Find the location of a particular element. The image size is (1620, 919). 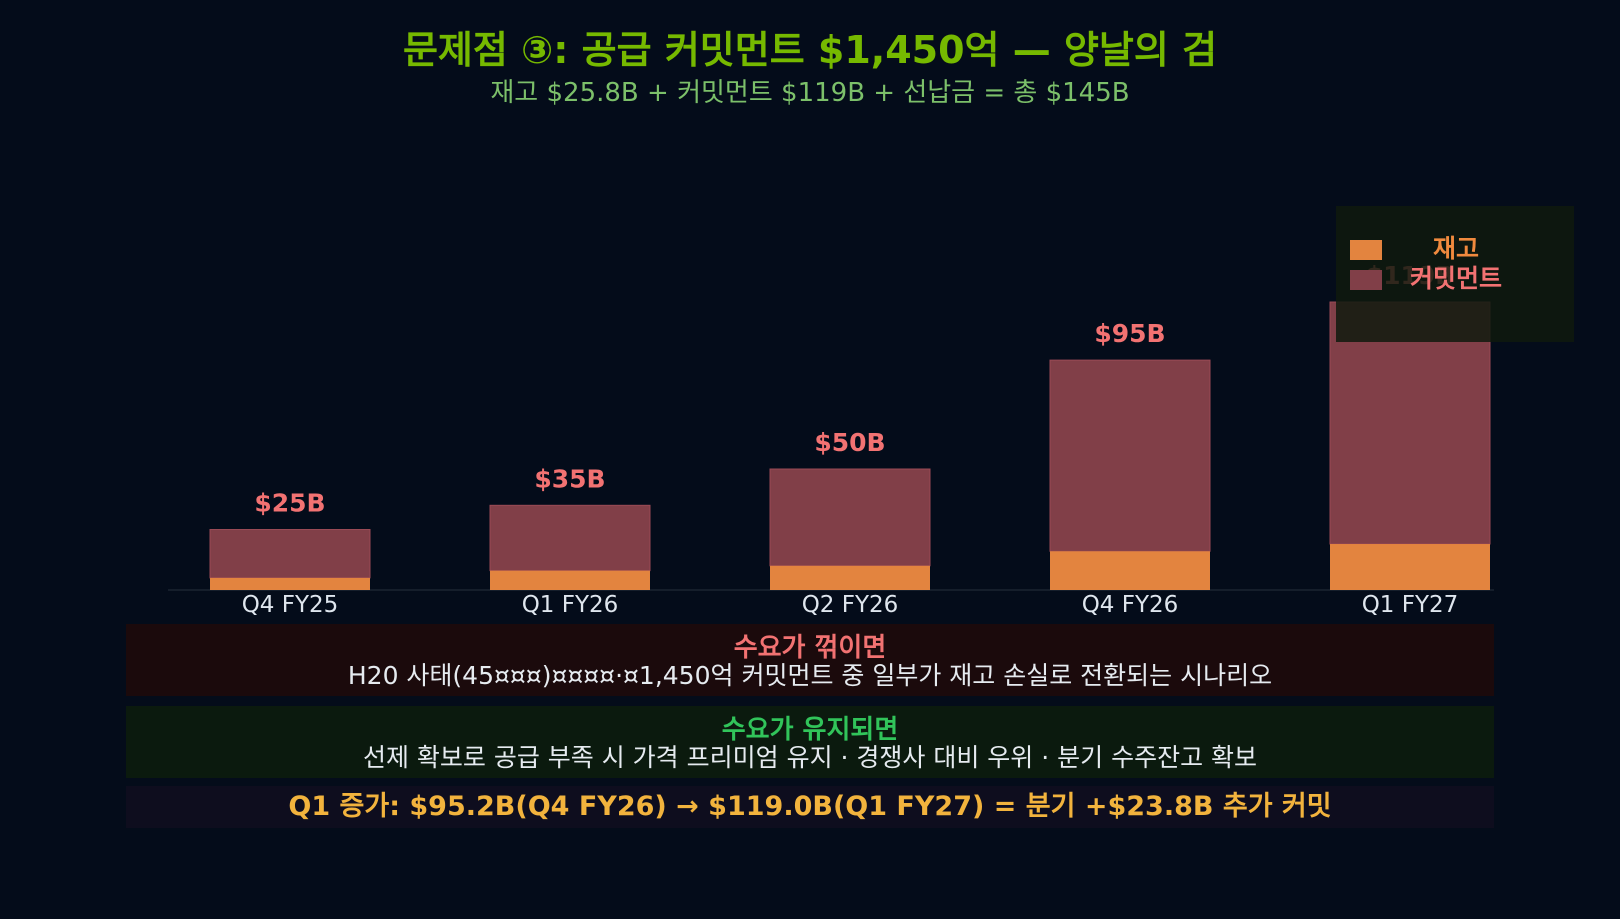

risk-panel-heading: 수요가 꺾이면 is located at coordinates (810, 648).